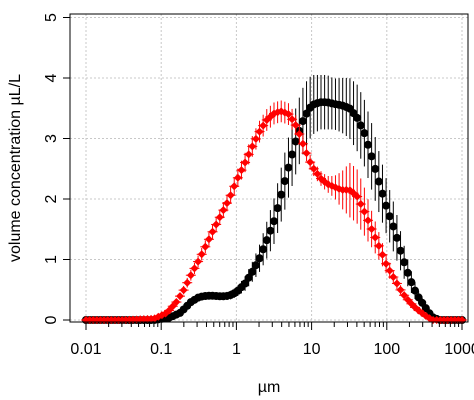 This screenshot has width=474, height=400. Describe the element at coordinates (85, 349) in the screenshot. I see `x-tick-label: 0.01` at that location.